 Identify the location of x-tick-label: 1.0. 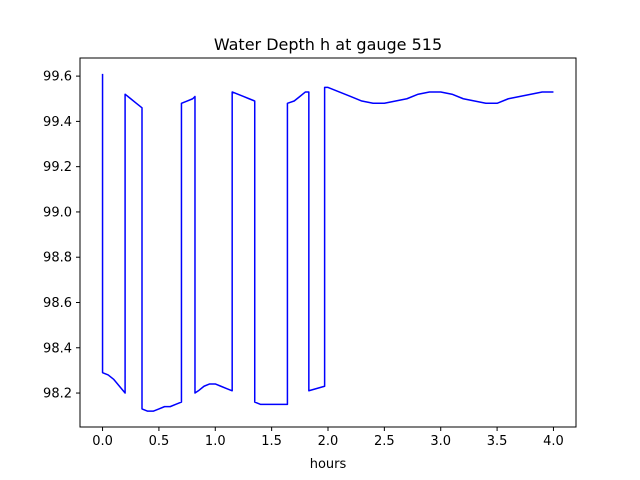
(215, 441).